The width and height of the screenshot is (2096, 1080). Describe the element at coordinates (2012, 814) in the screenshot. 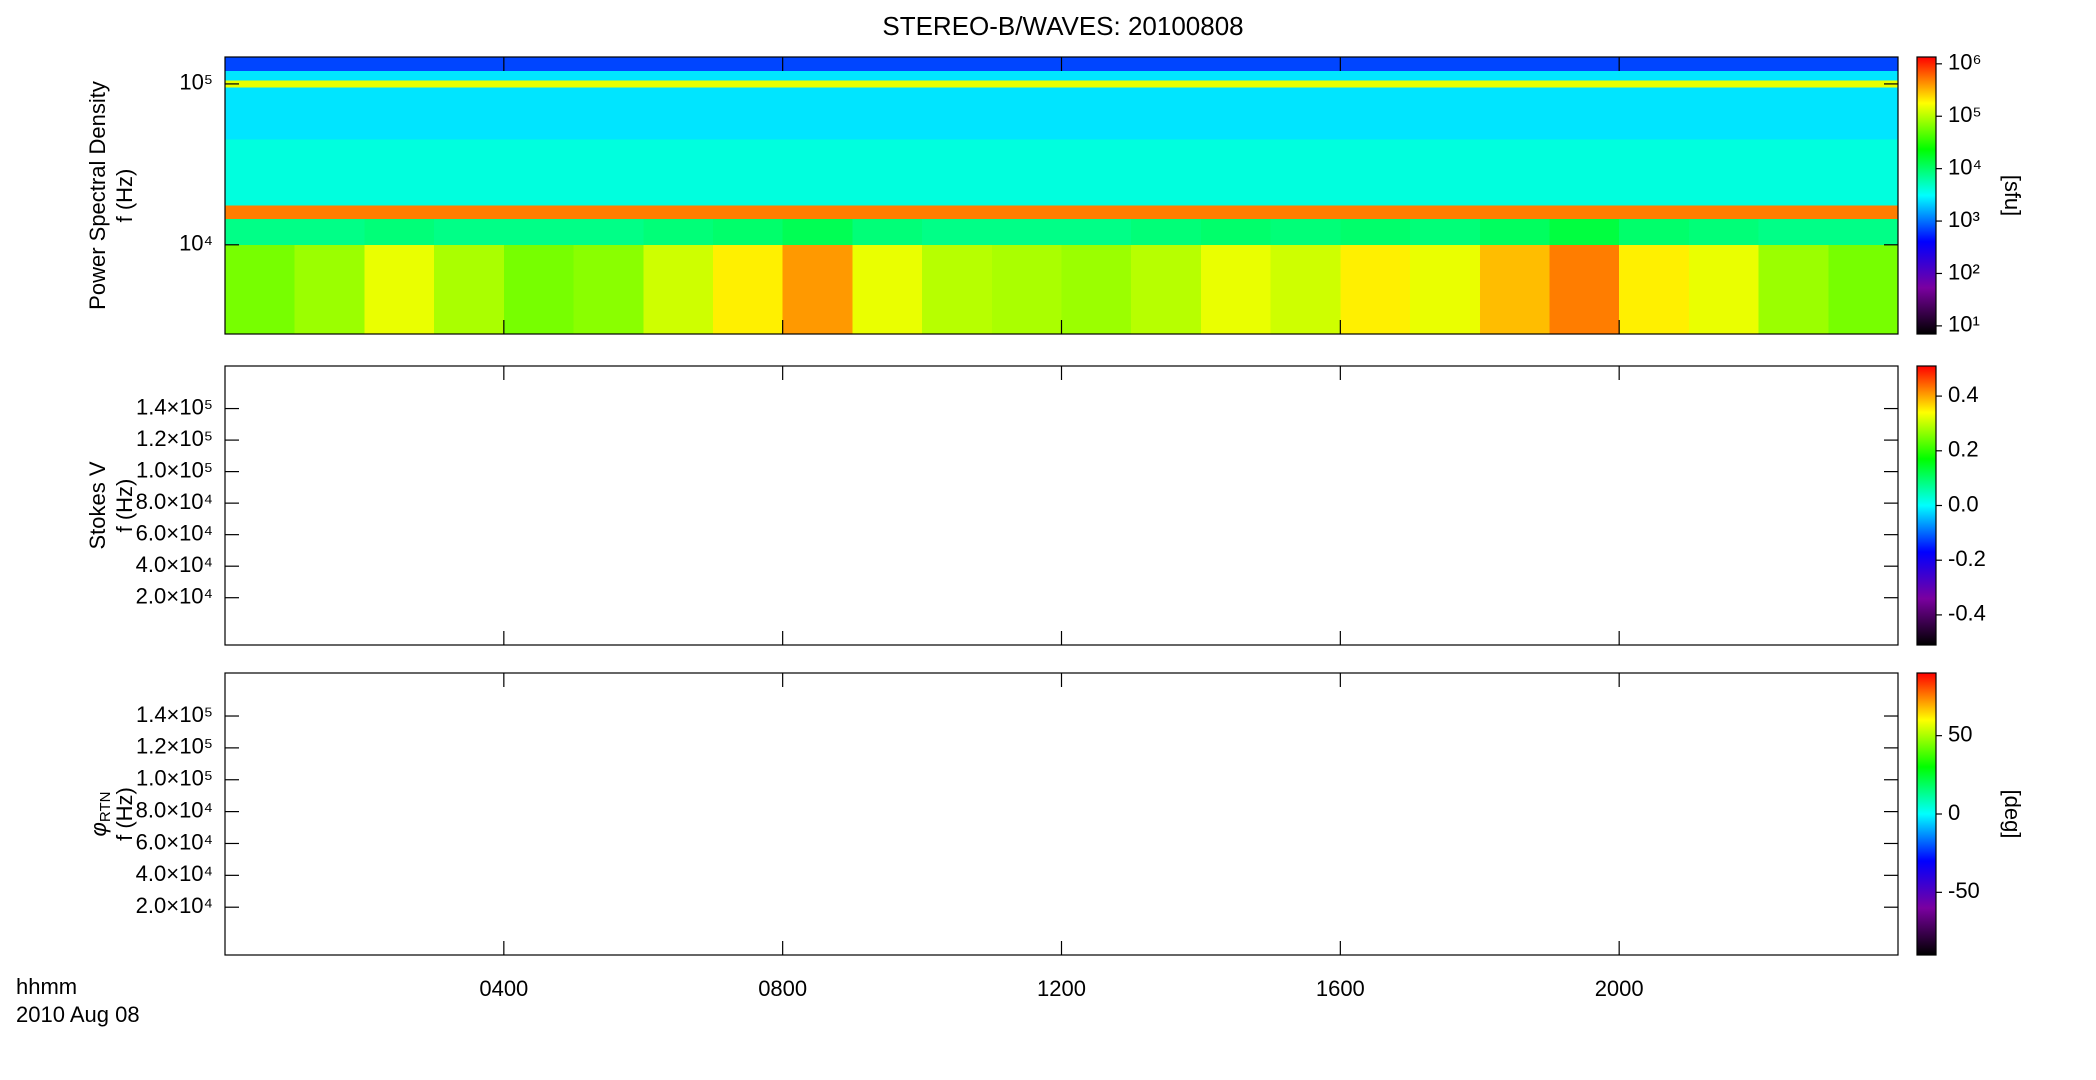

I see `colorbar-label: [deg]` at that location.